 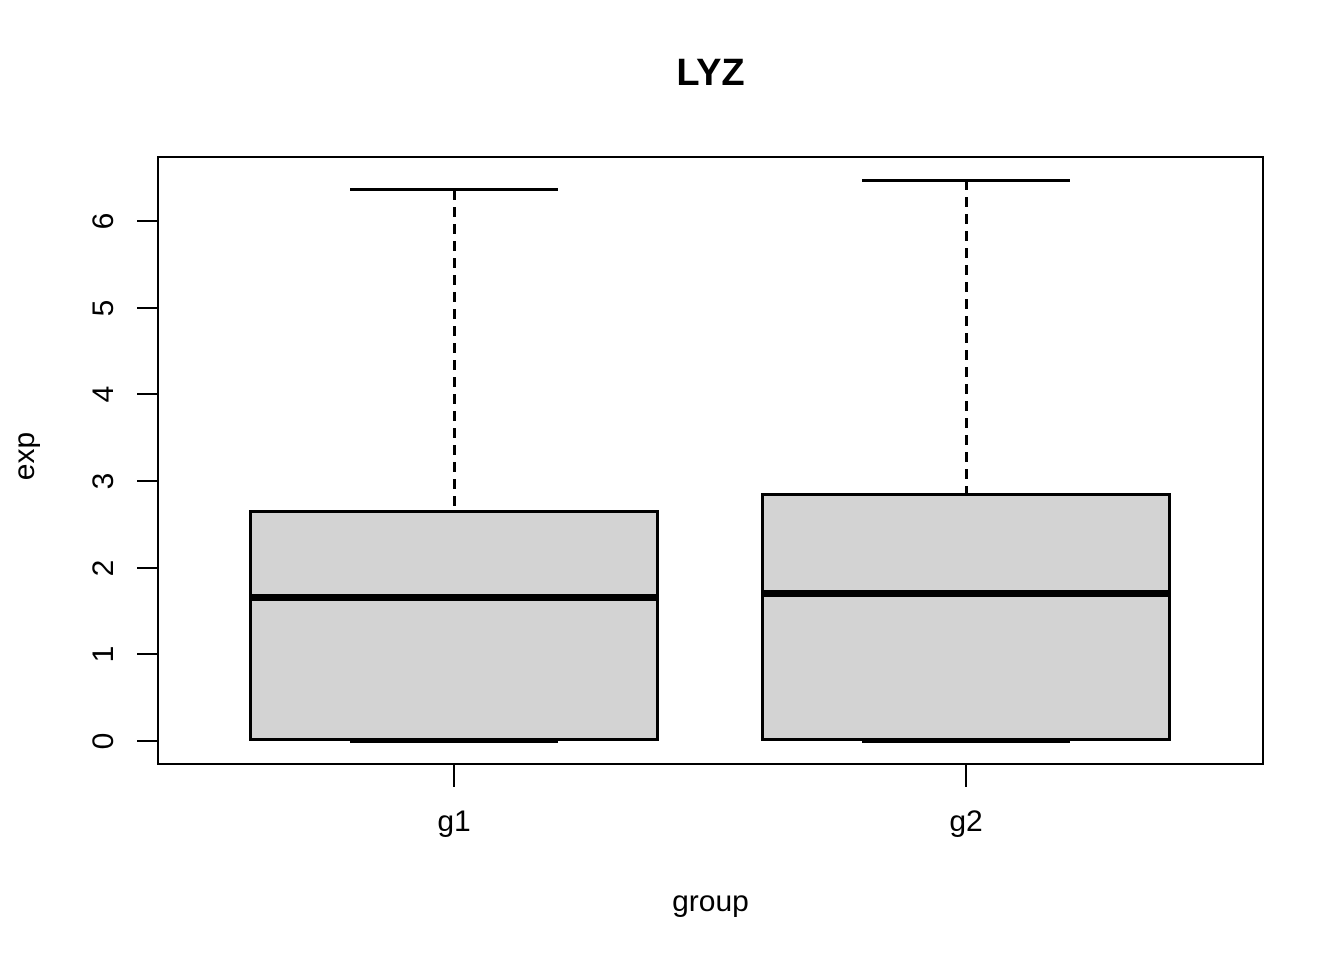 What do you see at coordinates (454, 821) in the screenshot?
I see `x-tick-label: g1` at bounding box center [454, 821].